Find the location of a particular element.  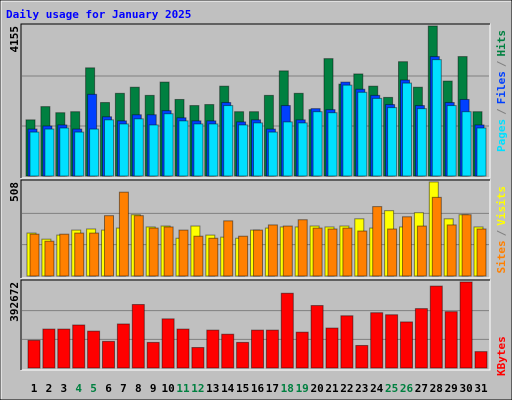

x-tick-label: 20 is located at coordinates (316, 388).